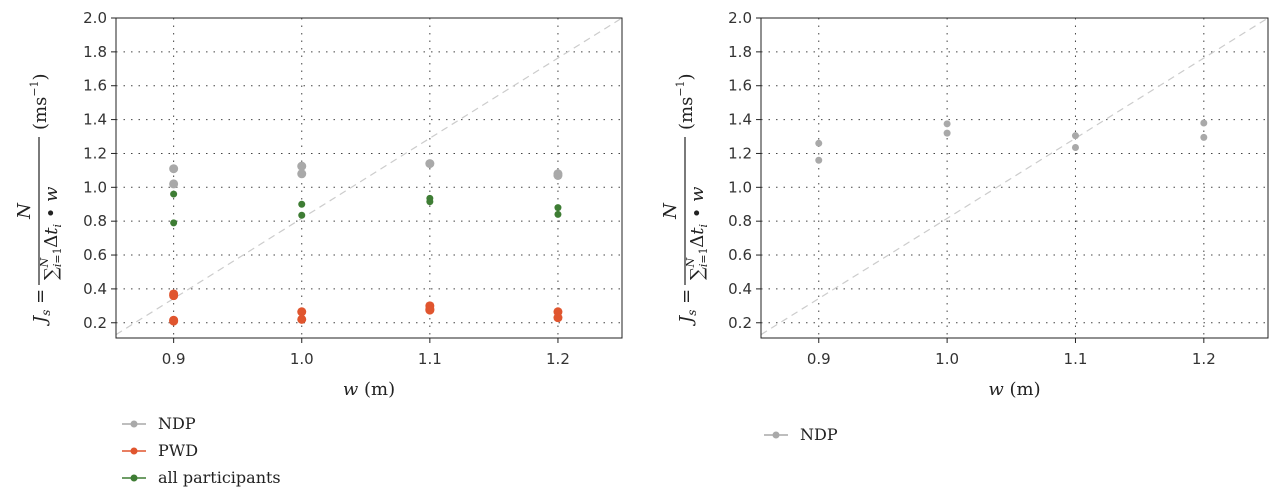  What do you see at coordinates (366, 208) in the screenshot?
I see `series-all-participants` at bounding box center [366, 208].